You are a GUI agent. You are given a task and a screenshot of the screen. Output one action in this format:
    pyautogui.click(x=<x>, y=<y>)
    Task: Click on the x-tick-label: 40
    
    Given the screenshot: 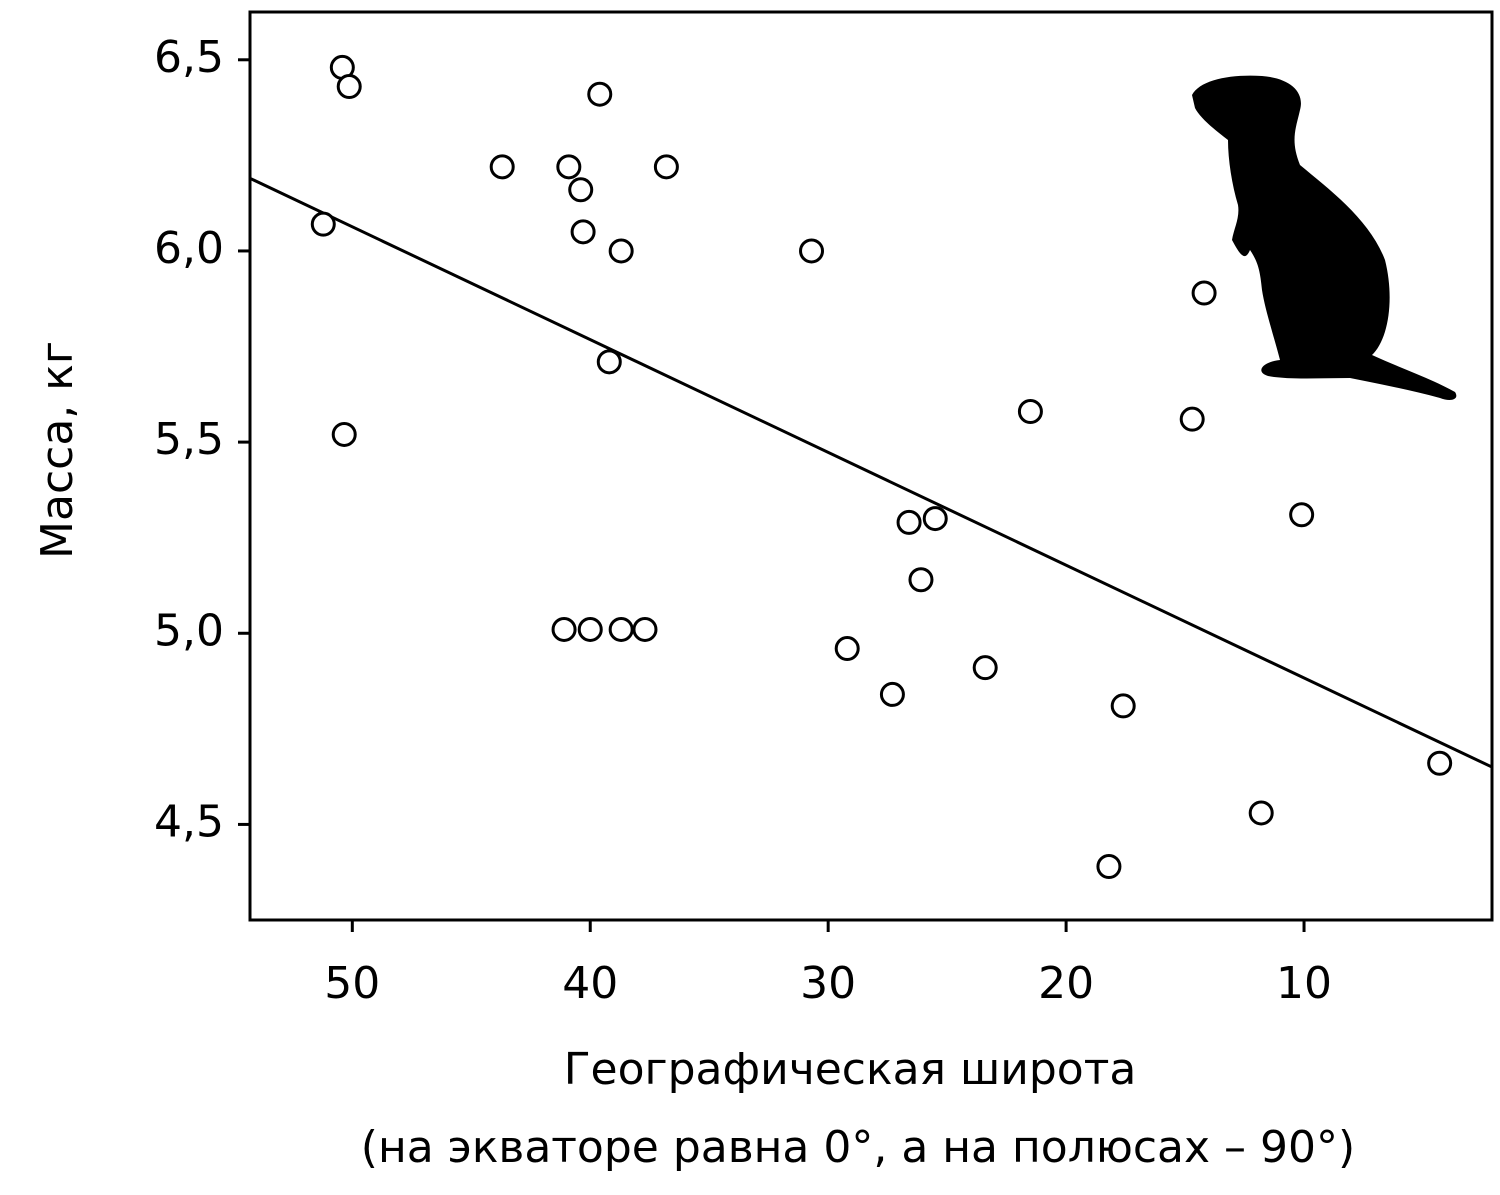 What is the action you would take?
    pyautogui.click(x=590, y=983)
    